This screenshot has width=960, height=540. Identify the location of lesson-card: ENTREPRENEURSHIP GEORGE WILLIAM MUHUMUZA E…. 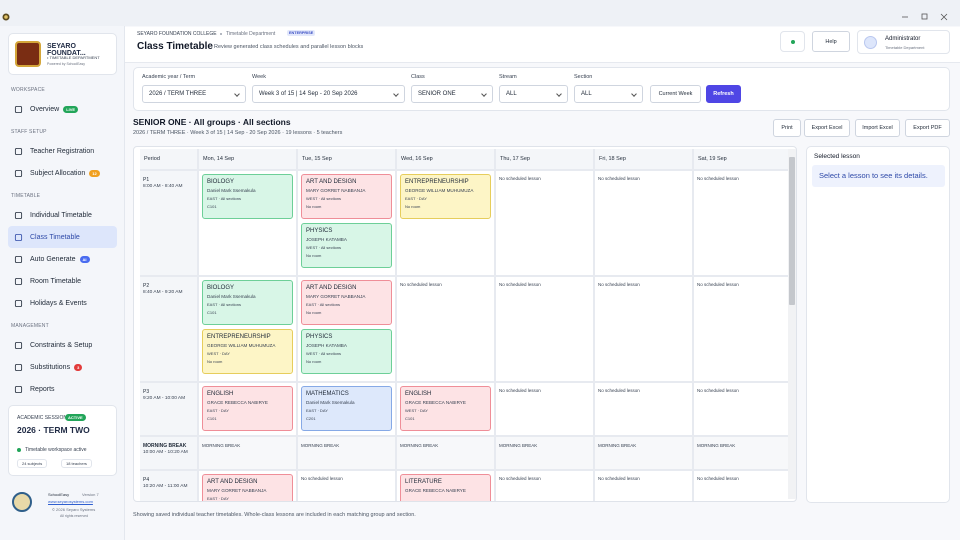
(445, 196).